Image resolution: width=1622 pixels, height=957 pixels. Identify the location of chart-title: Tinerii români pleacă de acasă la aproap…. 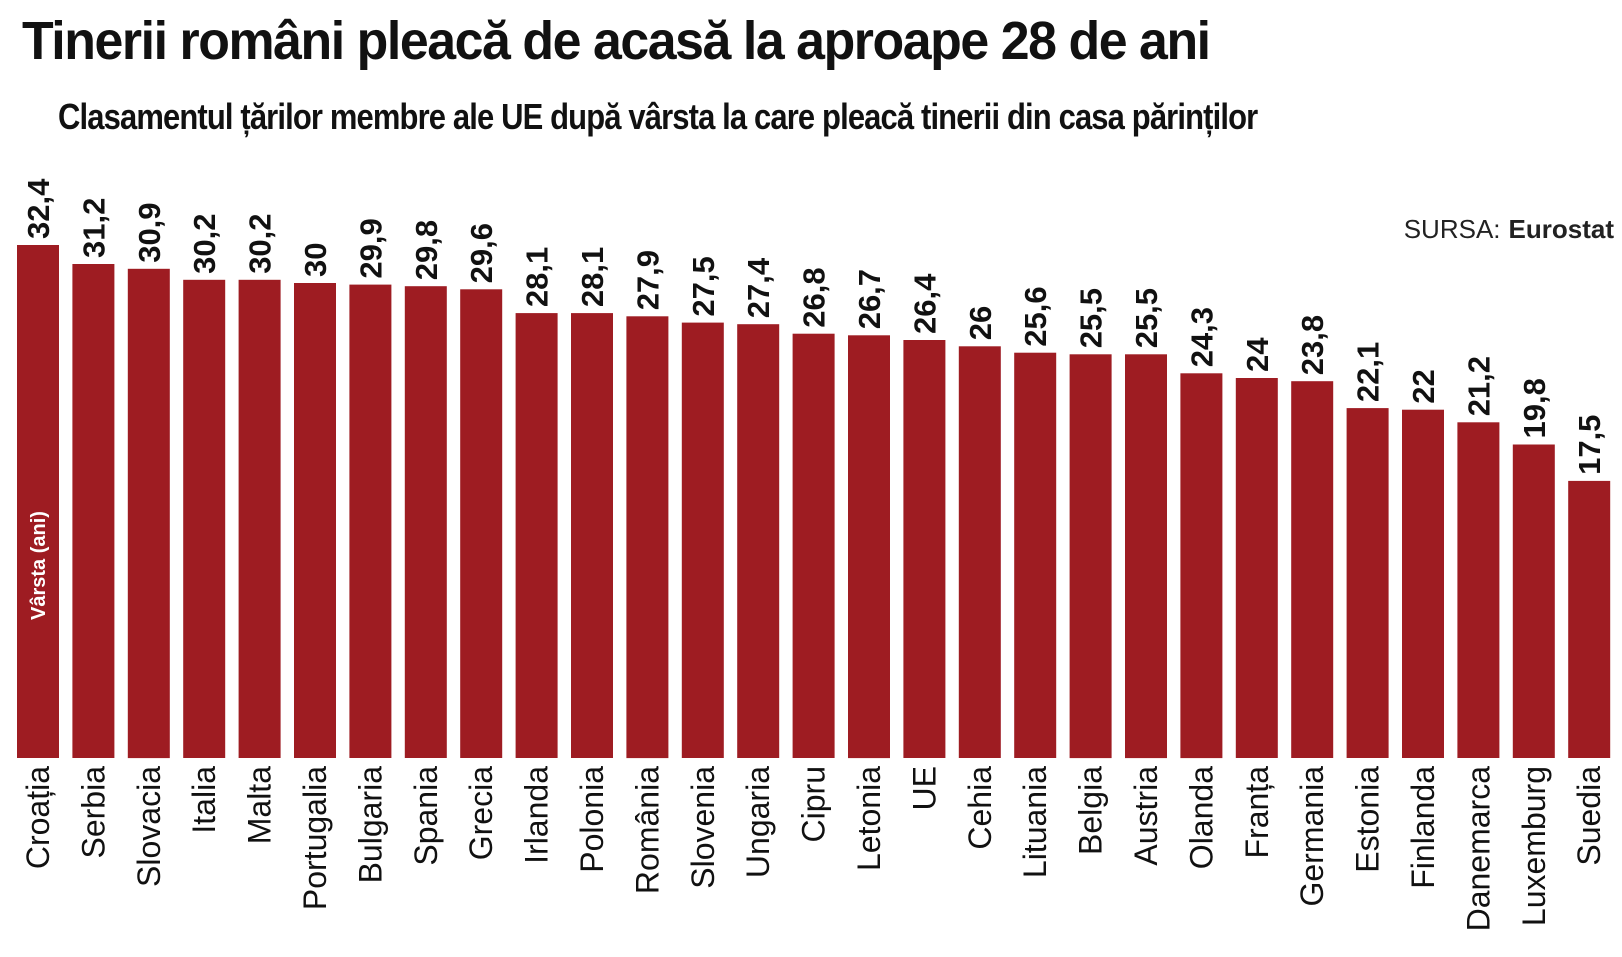
(616, 41).